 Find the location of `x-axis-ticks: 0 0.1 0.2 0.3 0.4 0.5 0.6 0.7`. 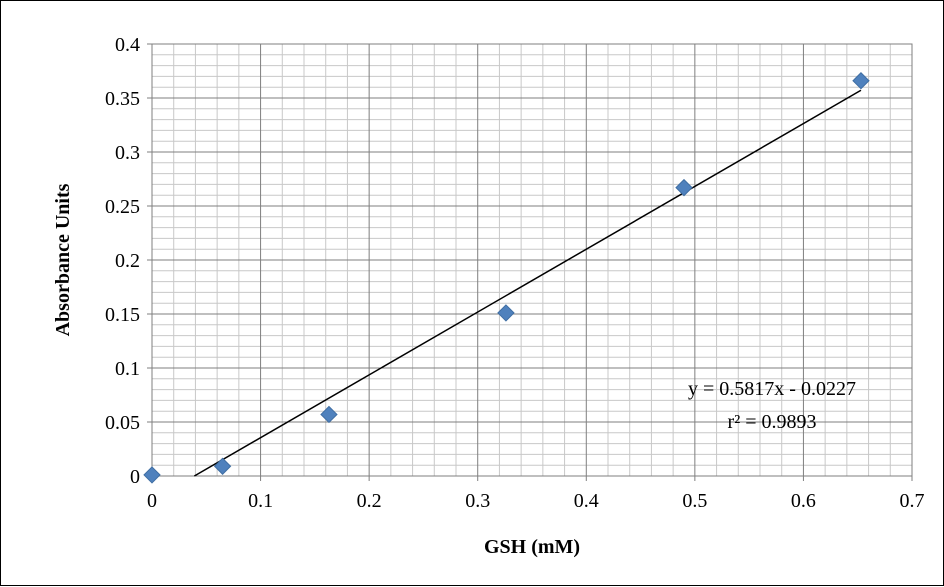

x-axis-ticks: 0 0.1 0.2 0.3 0.4 0.5 0.6 0.7 is located at coordinates (536, 494).